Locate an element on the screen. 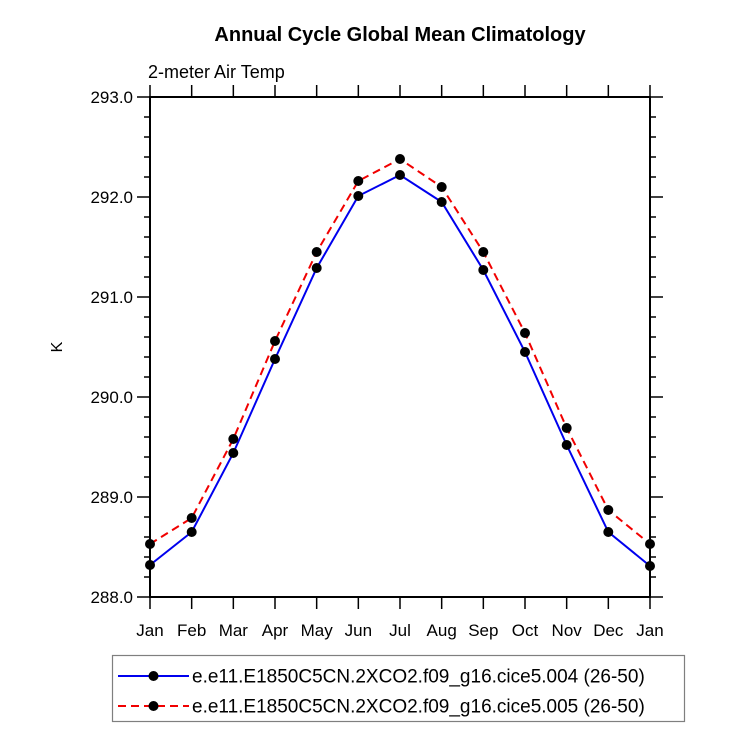 This screenshot has width=733, height=729. x-tick-label: Jun is located at coordinates (358, 630).